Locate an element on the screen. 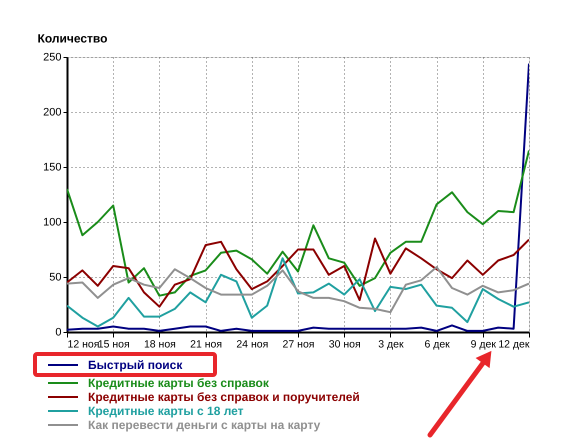 The height and width of the screenshot is (445, 580). y-tick-label: 150 is located at coordinates (52, 168).